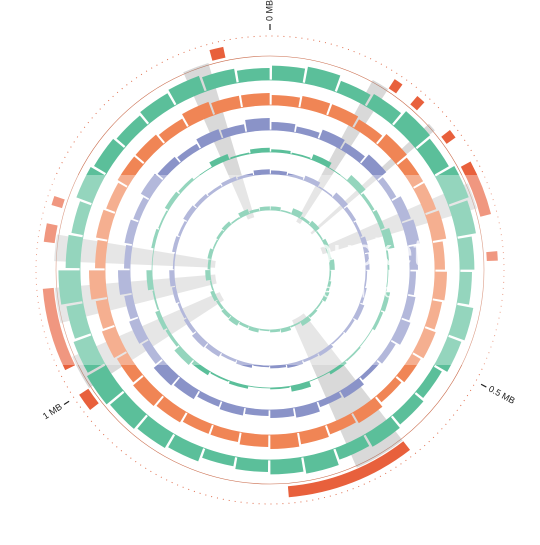 The width and height of the screenshot is (540, 545). I want to click on axis-tick-label: 1 MB, so click(52, 411).